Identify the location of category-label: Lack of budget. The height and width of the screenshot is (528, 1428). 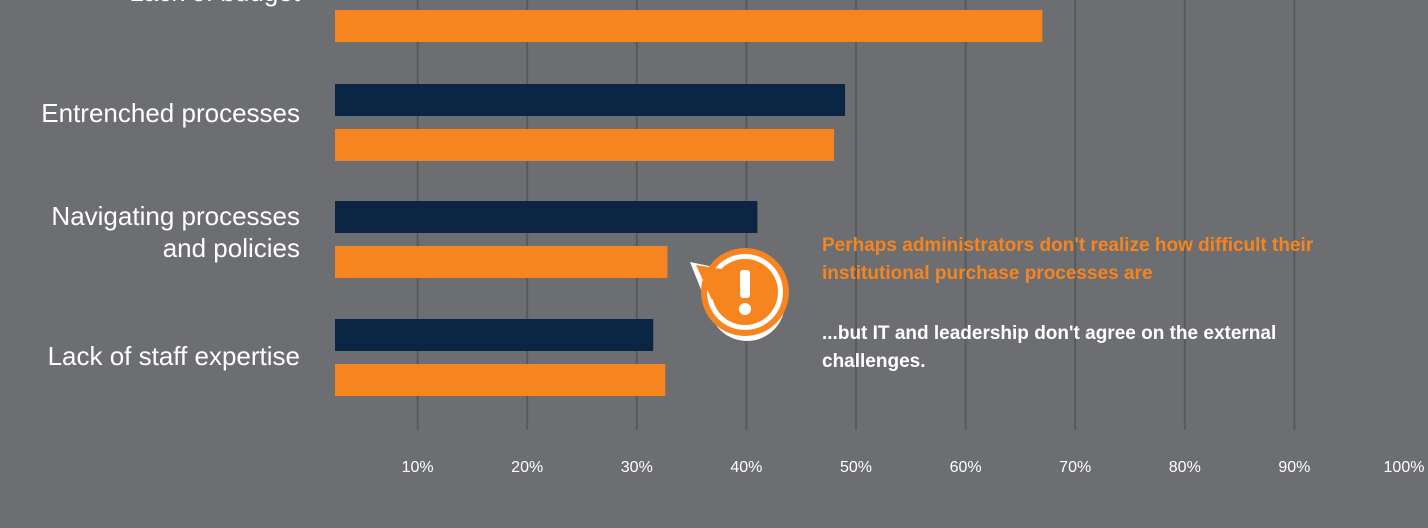
(150, 4).